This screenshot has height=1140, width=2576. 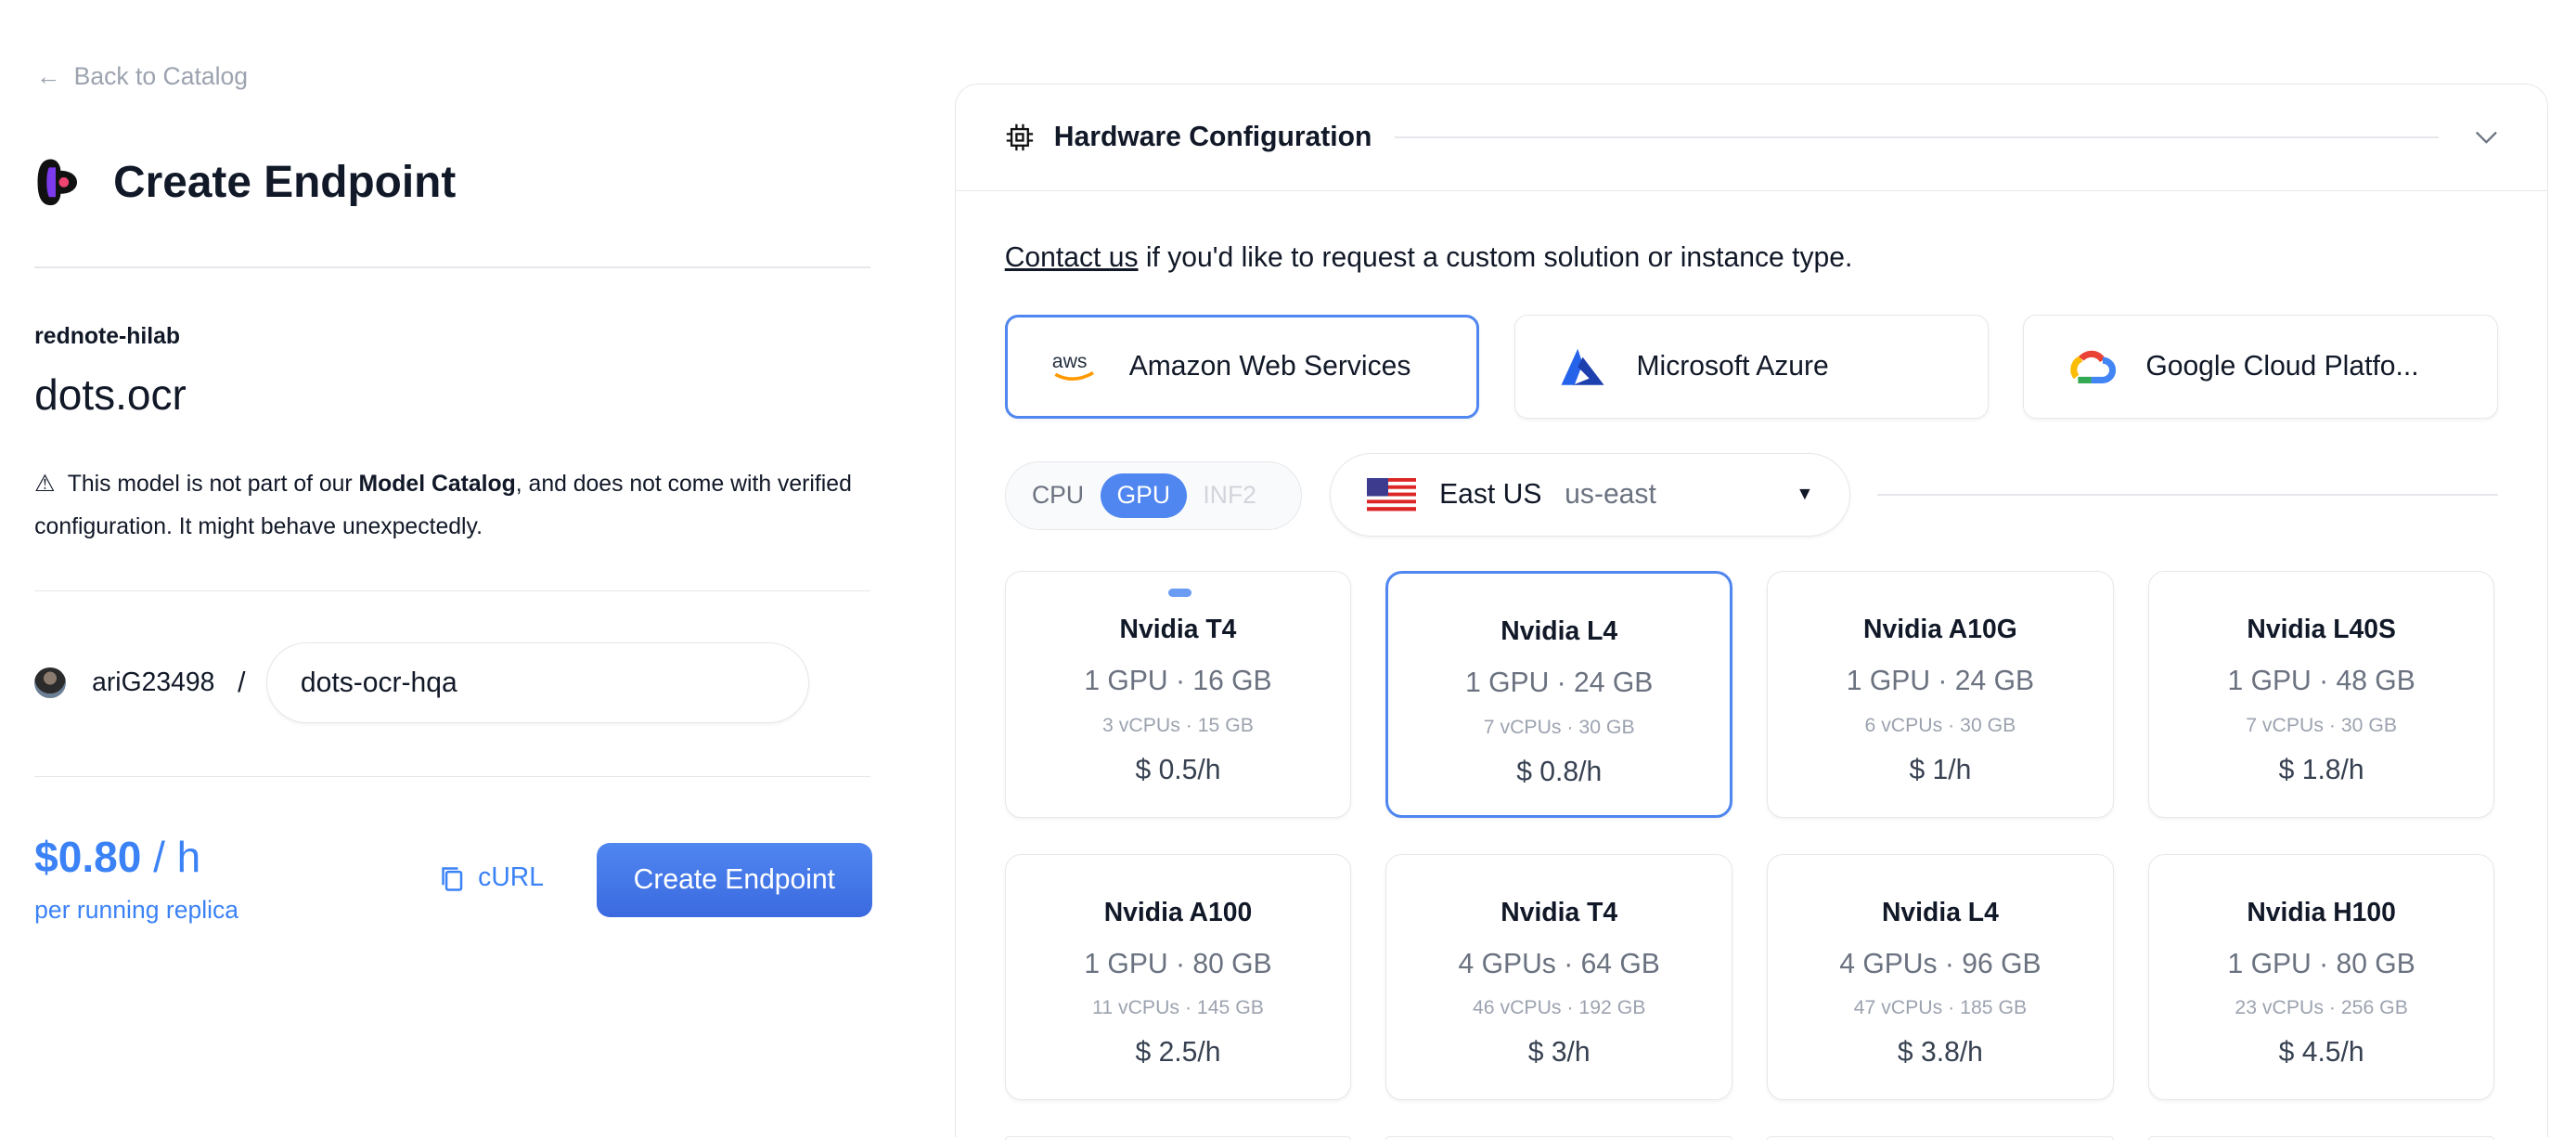 I want to click on instance-cpu: 7 vCPUs · 30 GB, so click(x=1559, y=726).